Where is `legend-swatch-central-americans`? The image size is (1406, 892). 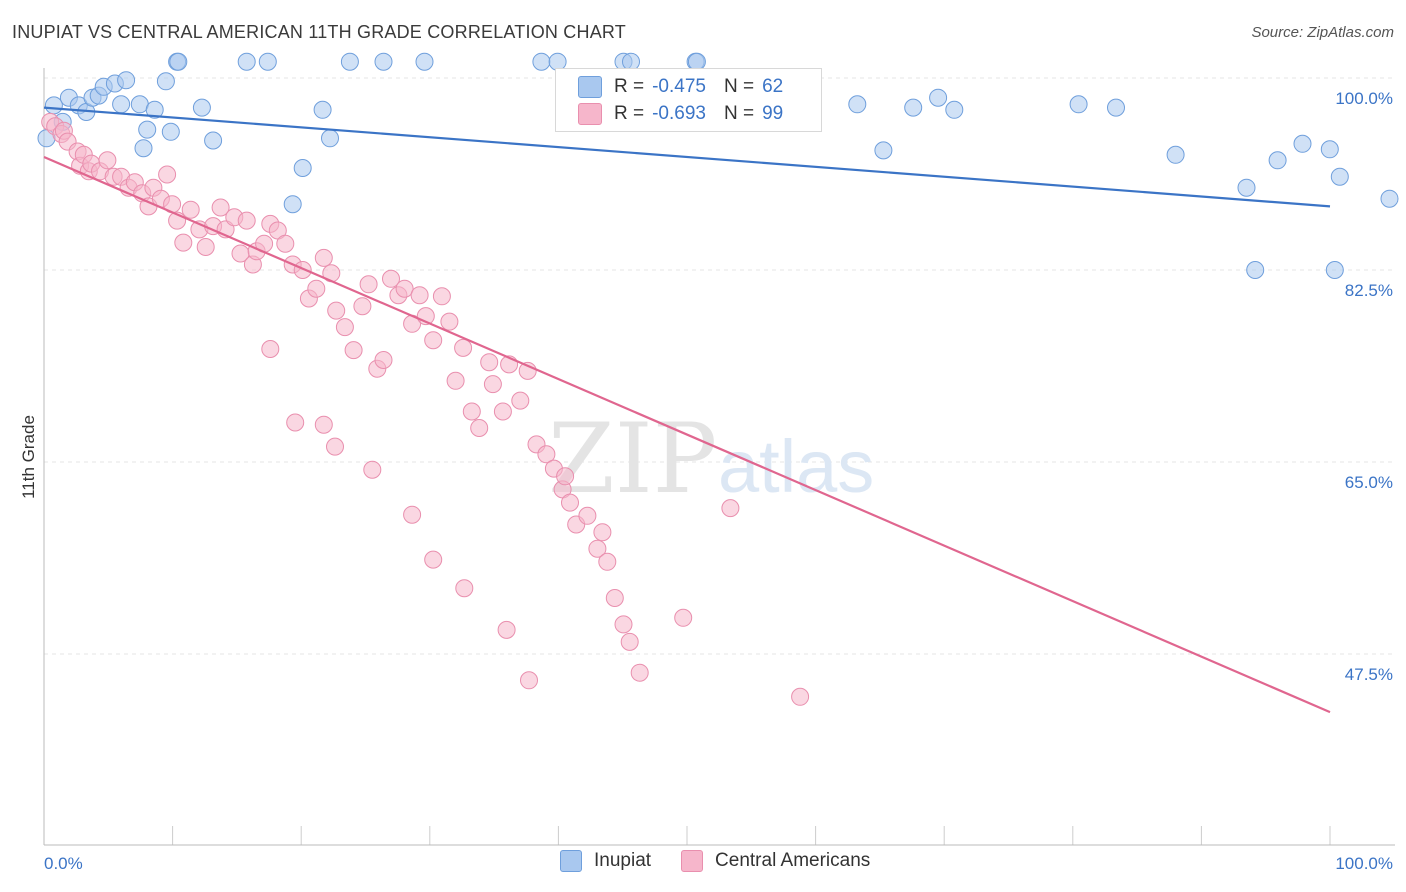 legend-swatch-central-americans is located at coordinates (590, 114).